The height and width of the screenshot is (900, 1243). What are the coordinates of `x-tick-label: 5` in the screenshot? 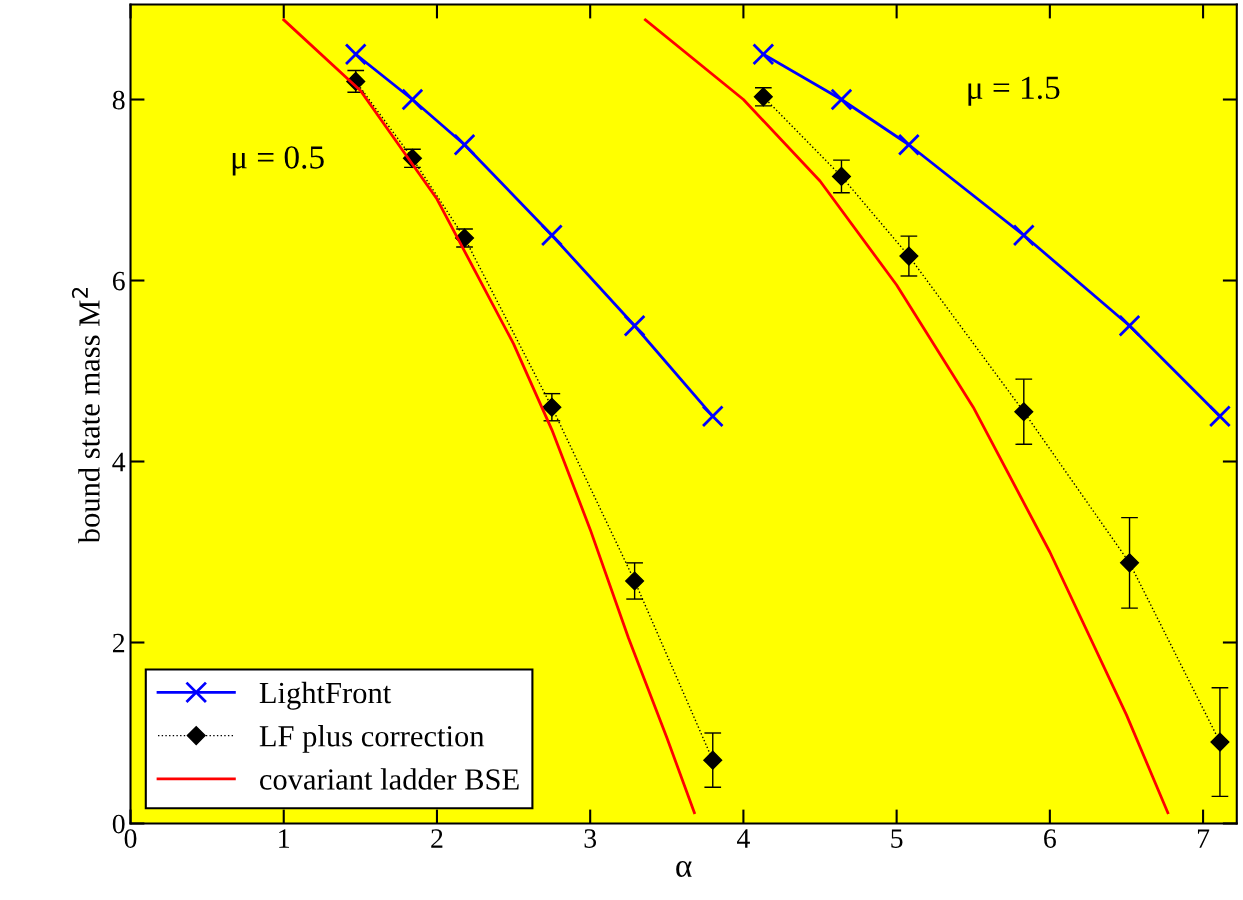 It's located at (897, 838).